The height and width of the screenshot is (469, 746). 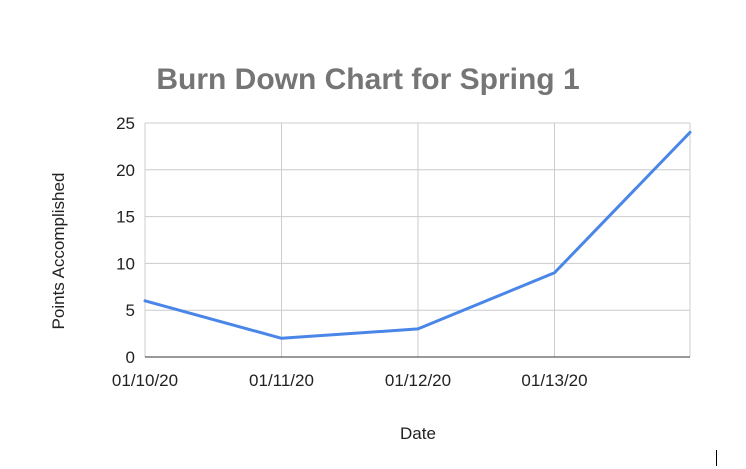 What do you see at coordinates (125, 170) in the screenshot?
I see `y-tick-label-20: 20` at bounding box center [125, 170].